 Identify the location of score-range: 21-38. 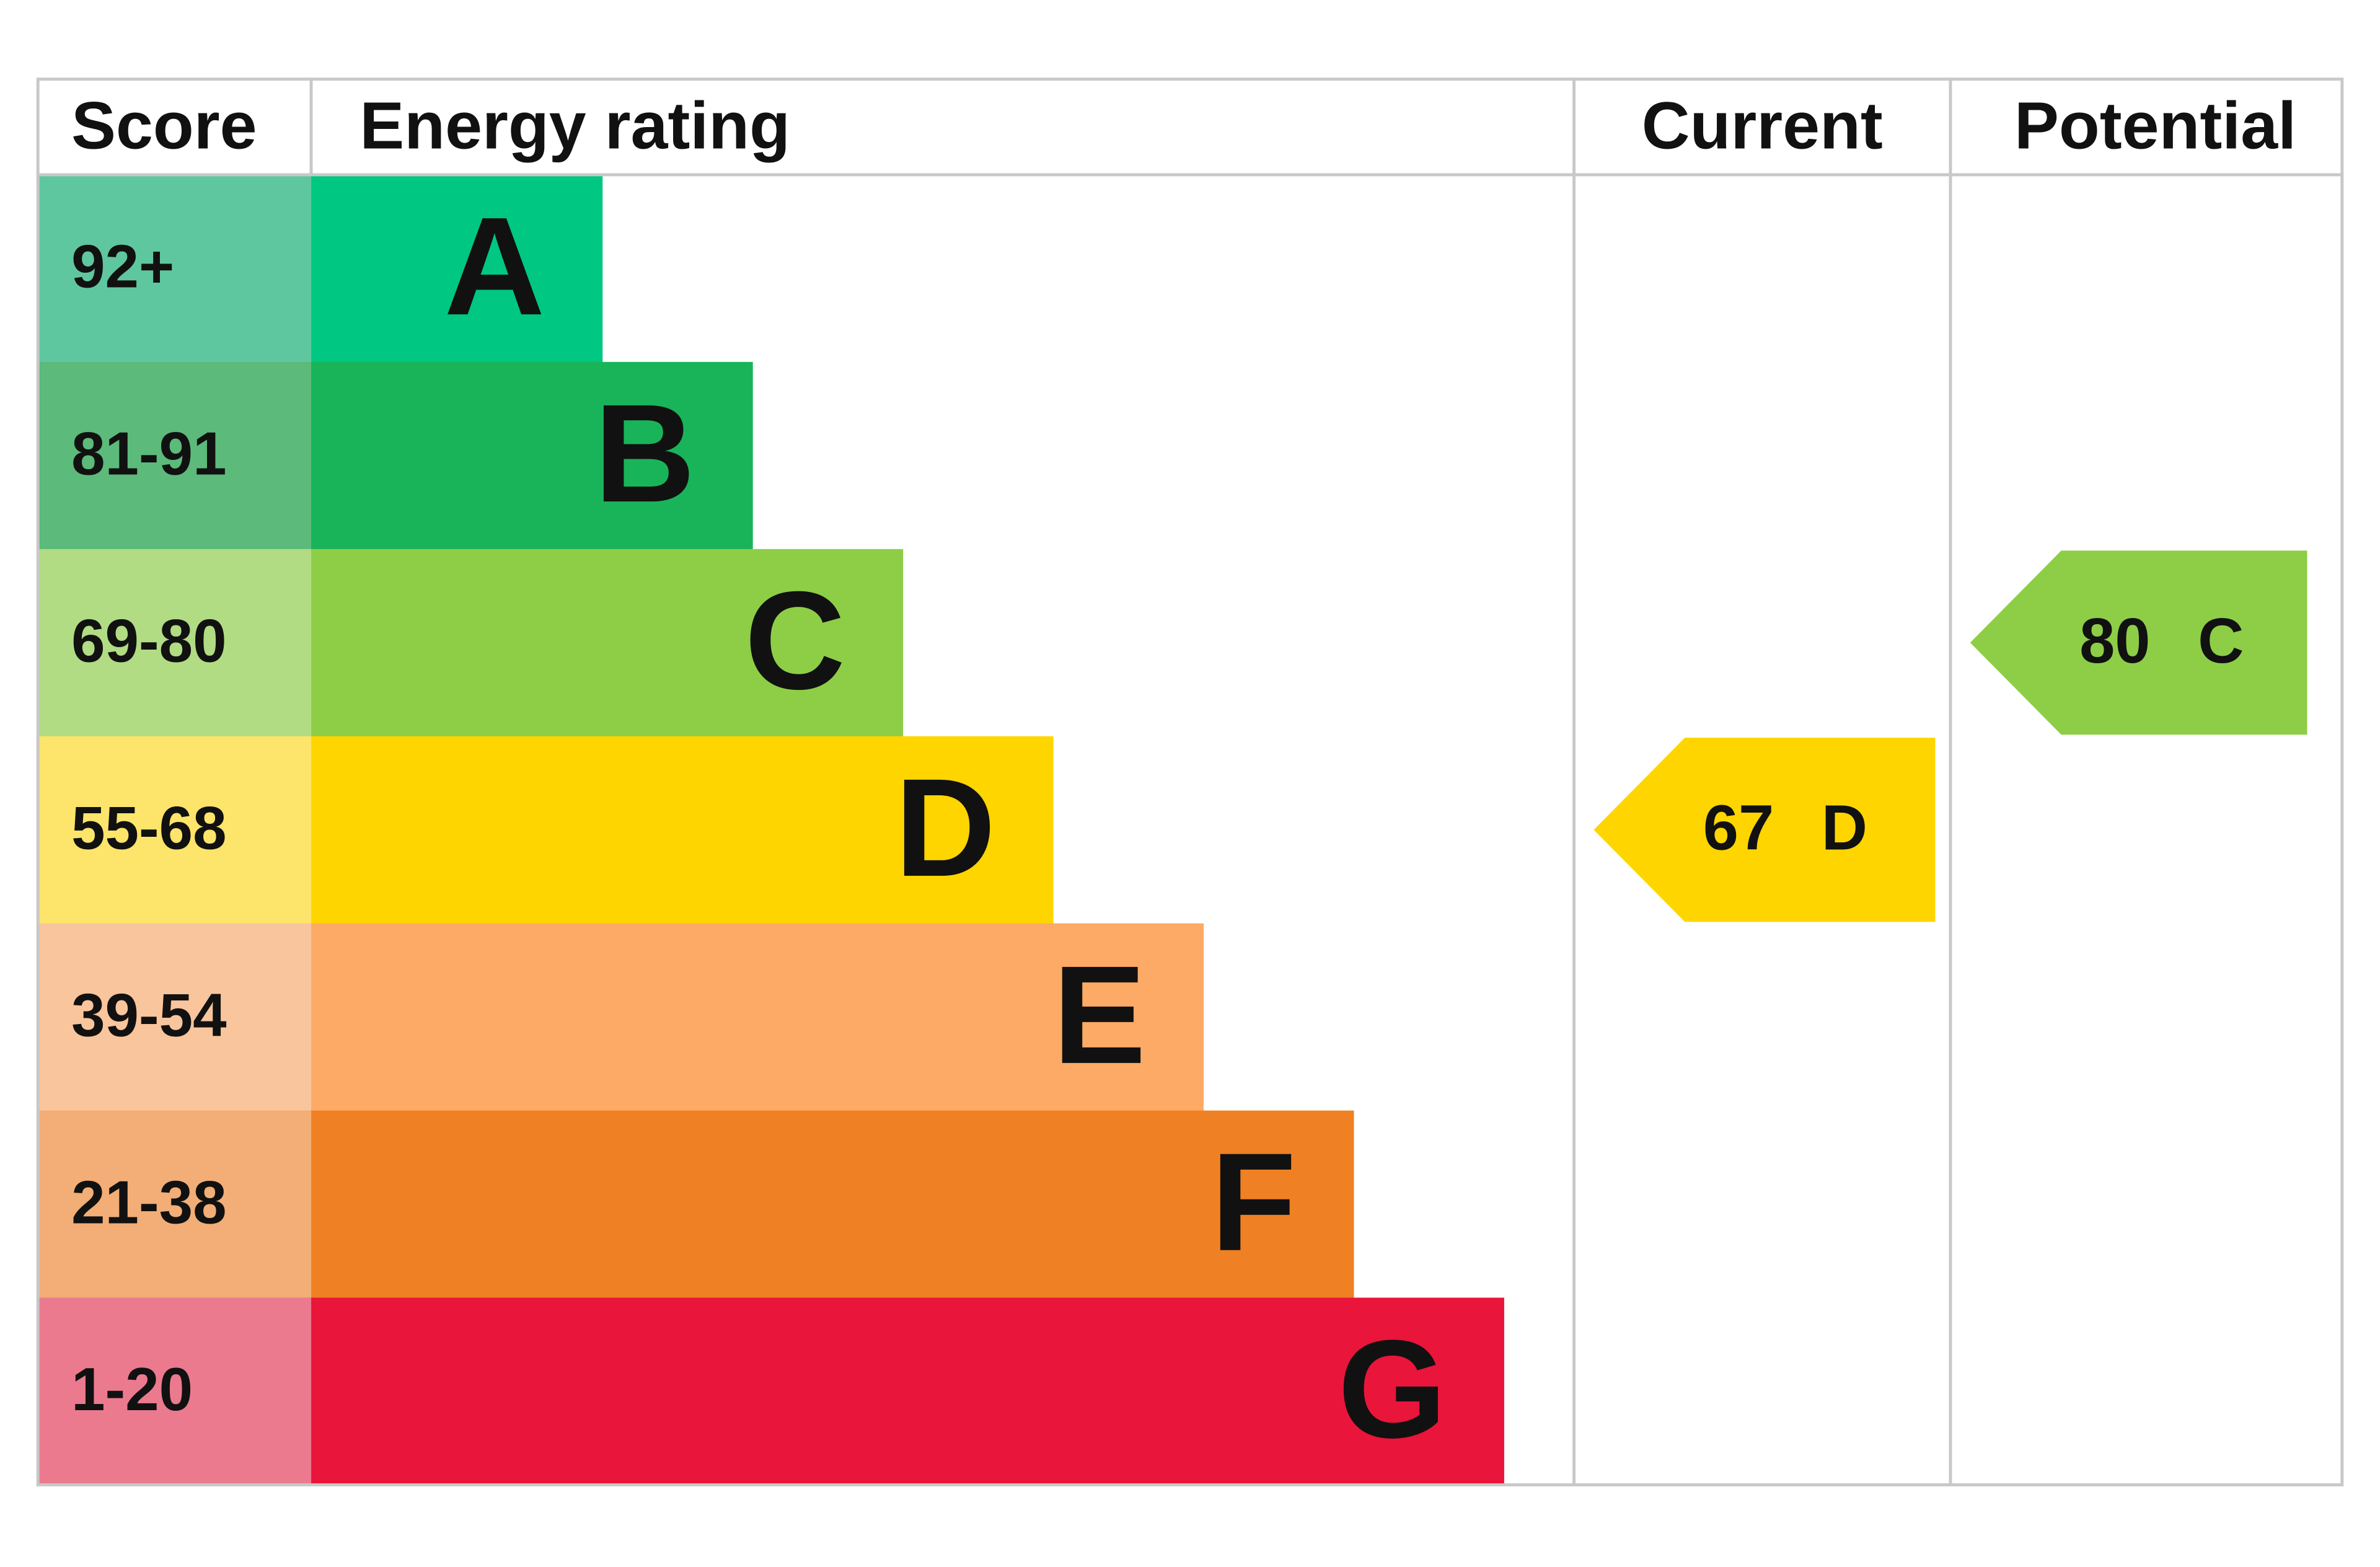
(149, 1202).